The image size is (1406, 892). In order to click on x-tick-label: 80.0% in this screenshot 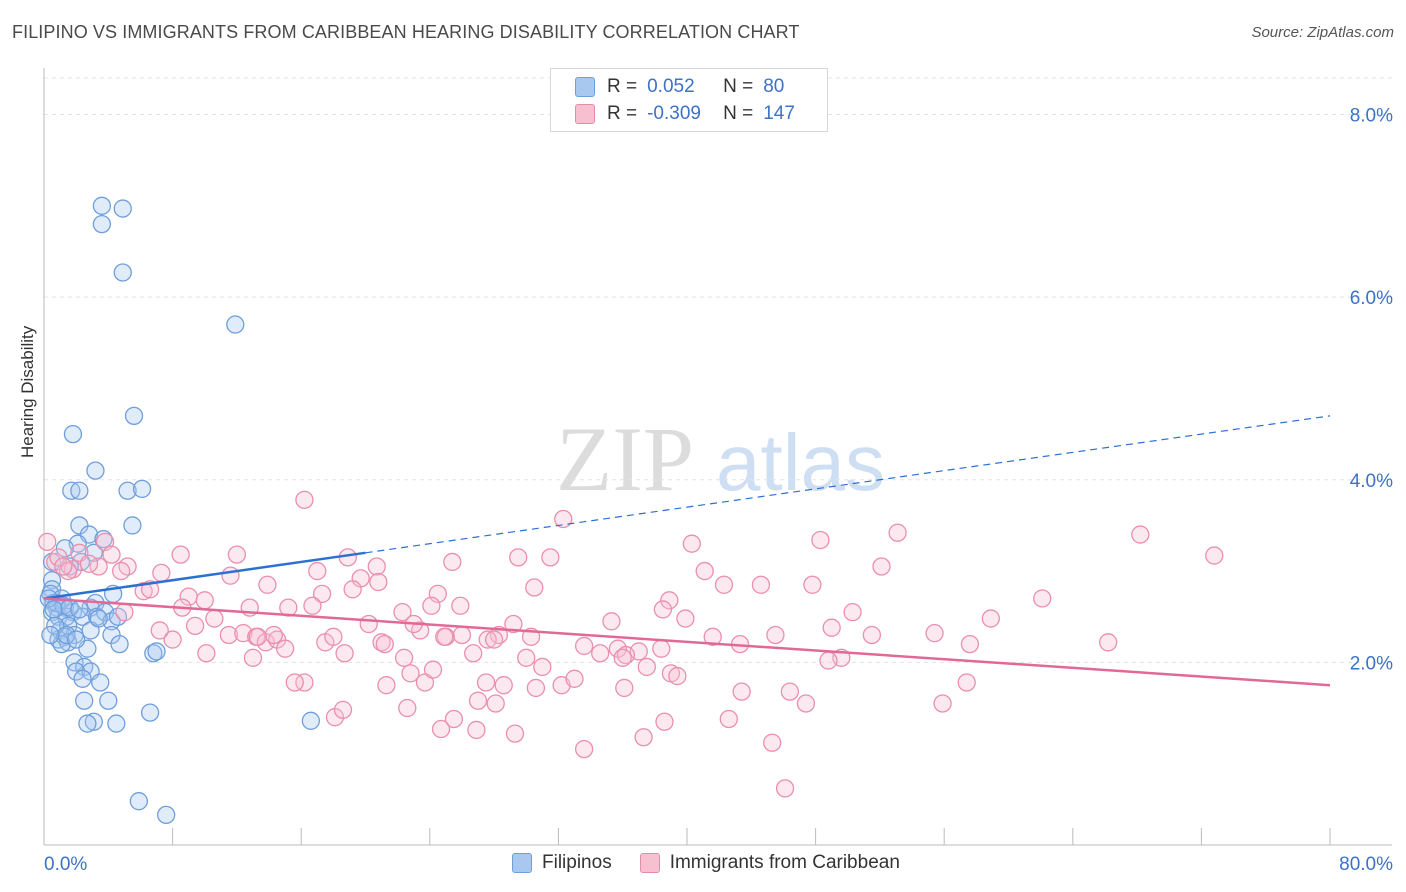, I will do `click(1366, 864)`.